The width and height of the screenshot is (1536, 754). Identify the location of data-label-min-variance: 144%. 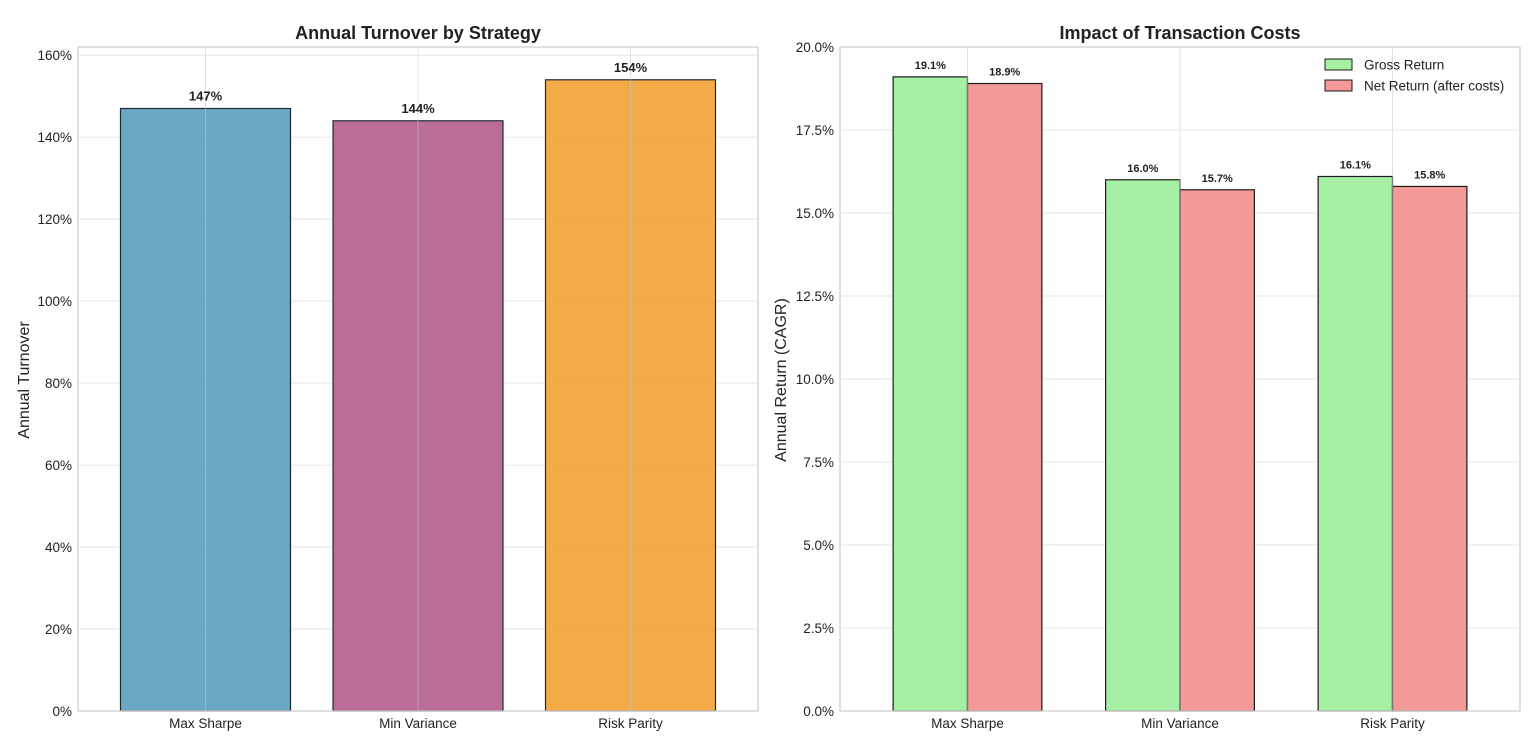
(418, 108).